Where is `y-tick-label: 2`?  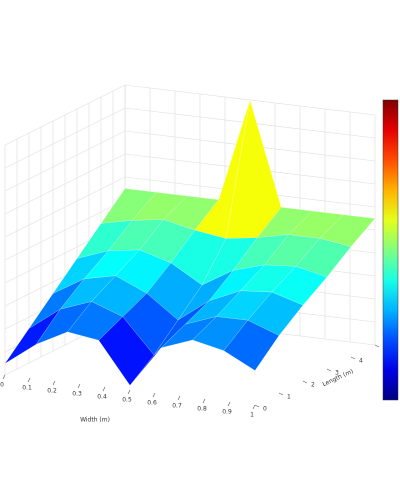
y-tick-label: 2 is located at coordinates (313, 385).